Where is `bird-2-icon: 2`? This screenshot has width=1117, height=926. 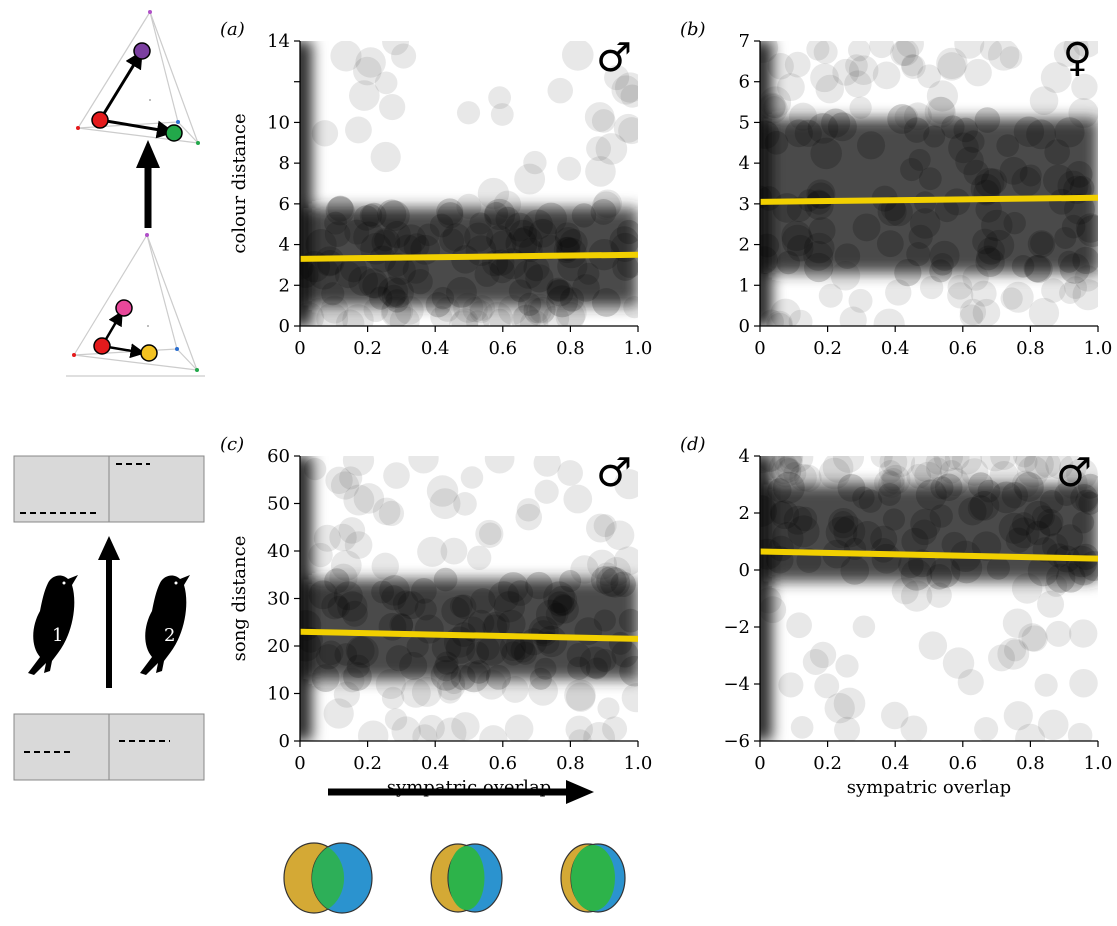
bird-2-icon: 2 is located at coordinates (165, 625).